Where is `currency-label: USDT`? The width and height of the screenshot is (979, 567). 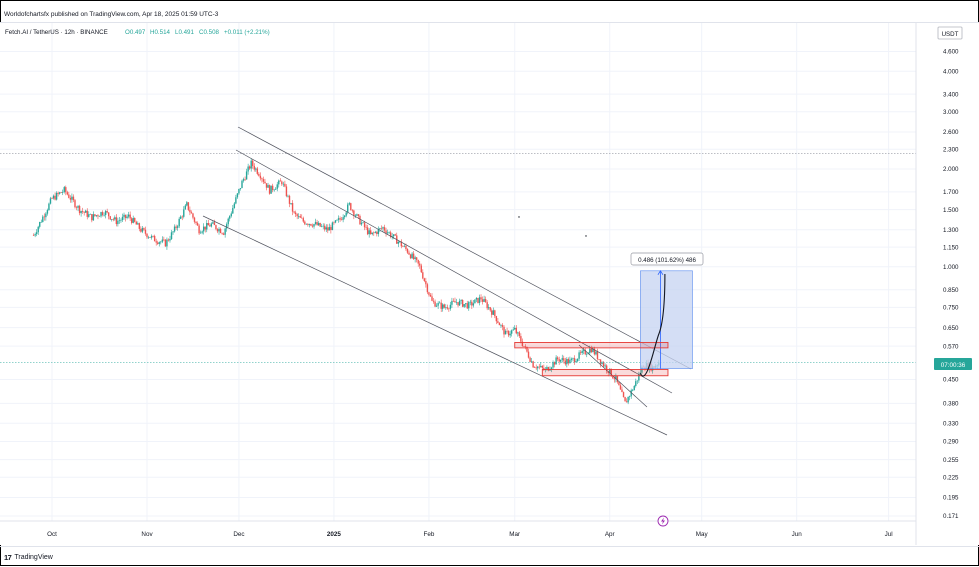 currency-label: USDT is located at coordinates (950, 34).